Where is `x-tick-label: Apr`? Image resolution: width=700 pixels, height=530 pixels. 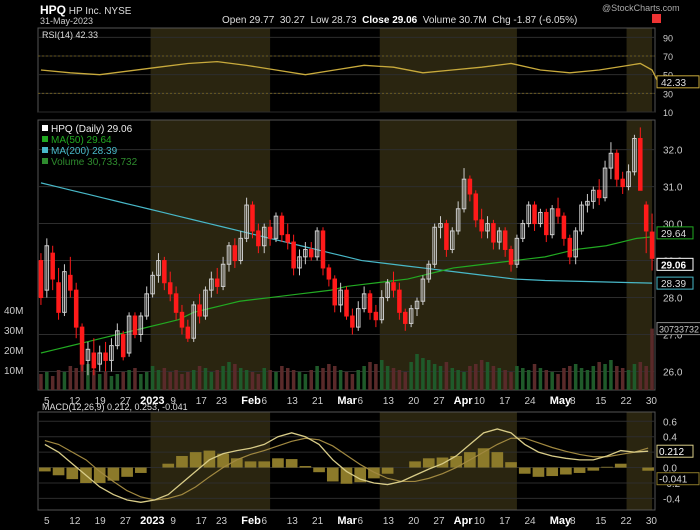 x-tick-label: Apr is located at coordinates (464, 521).